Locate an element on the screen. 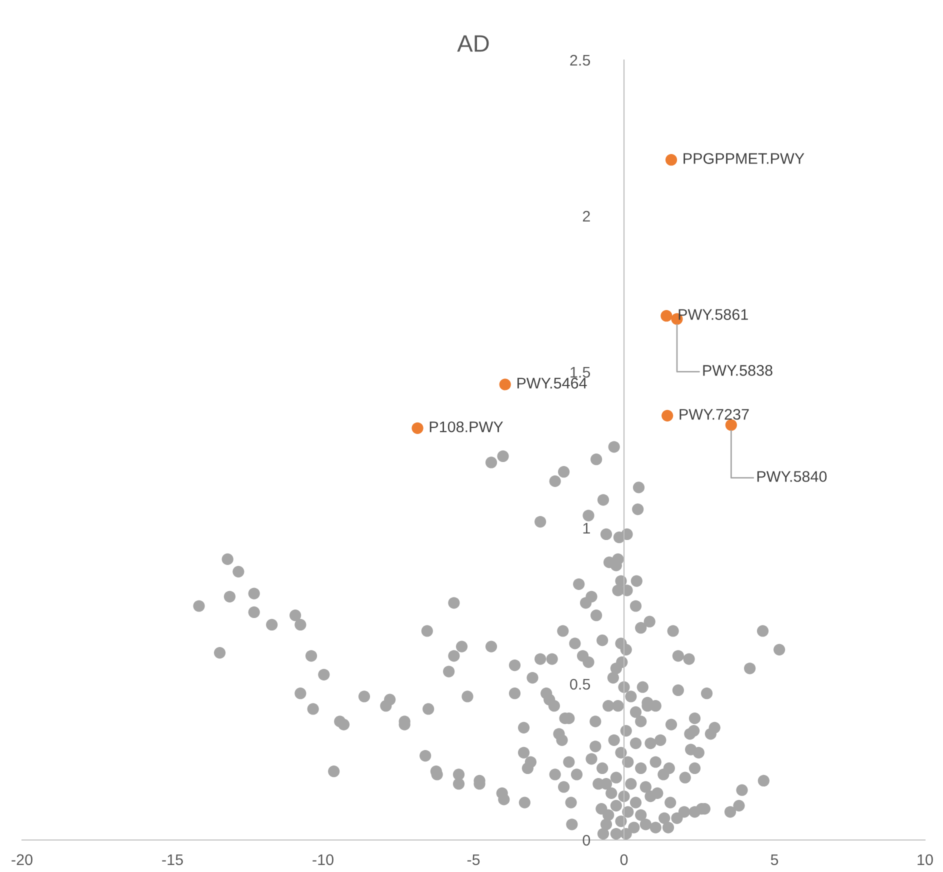 Image resolution: width=943 pixels, height=872 pixels. y-tick-label: 1.5 is located at coordinates (580, 372).